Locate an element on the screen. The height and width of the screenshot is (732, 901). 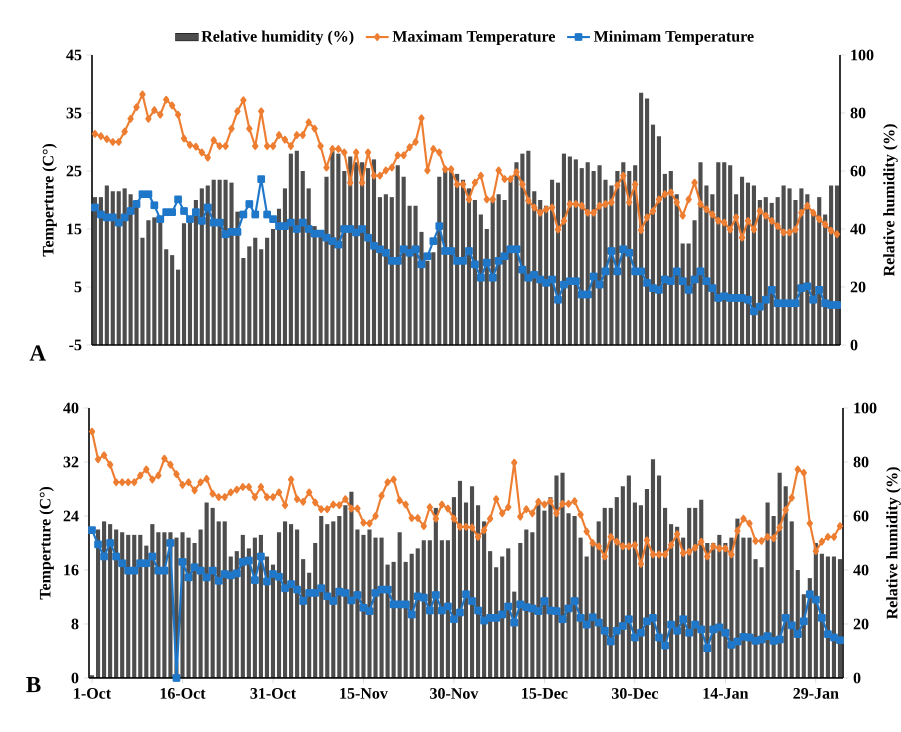
text: B is located at coordinates (33, 684).